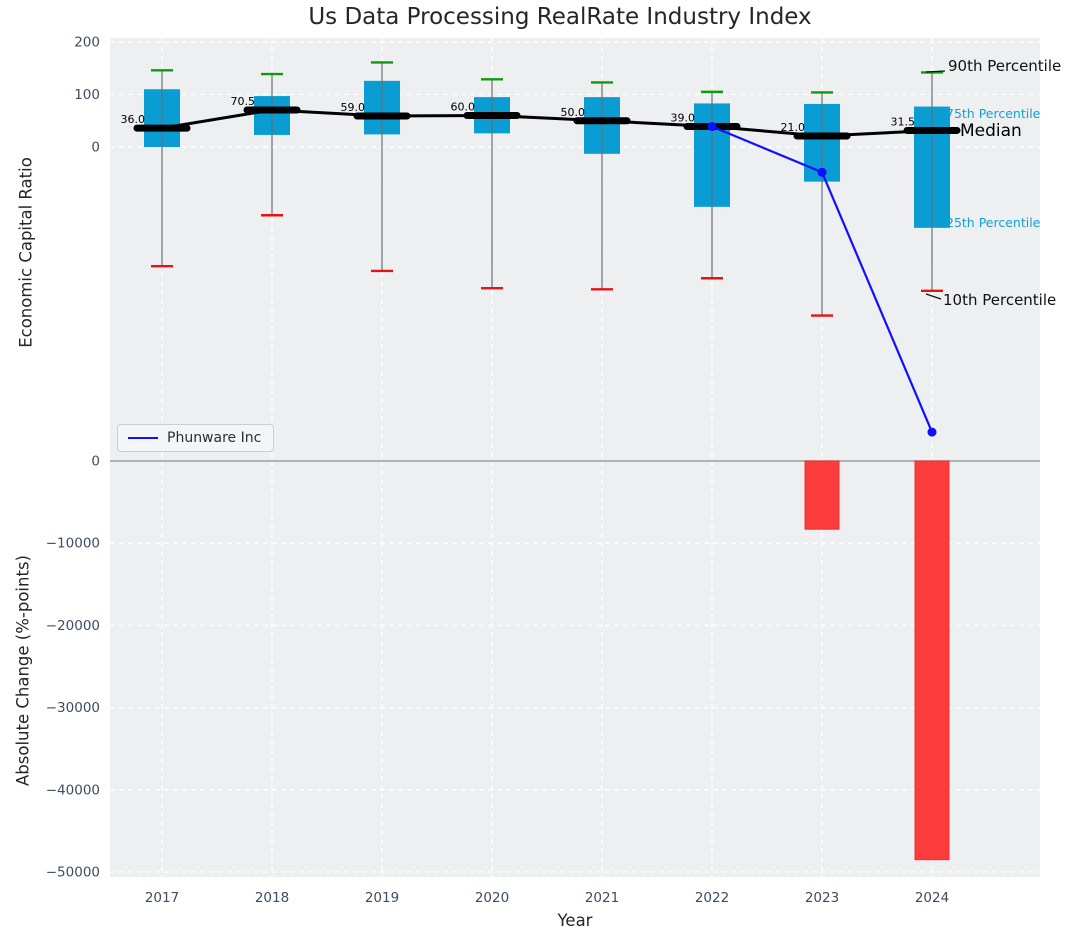 The image size is (1076, 942). What do you see at coordinates (932, 898) in the screenshot?
I see `xtick-2024: 2024` at bounding box center [932, 898].